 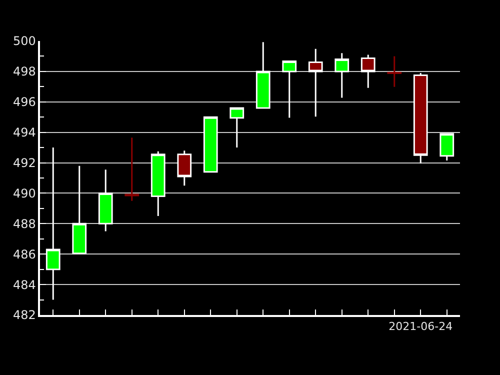 What do you see at coordinates (24, 102) in the screenshot?
I see `y-tick-label: 496` at bounding box center [24, 102].